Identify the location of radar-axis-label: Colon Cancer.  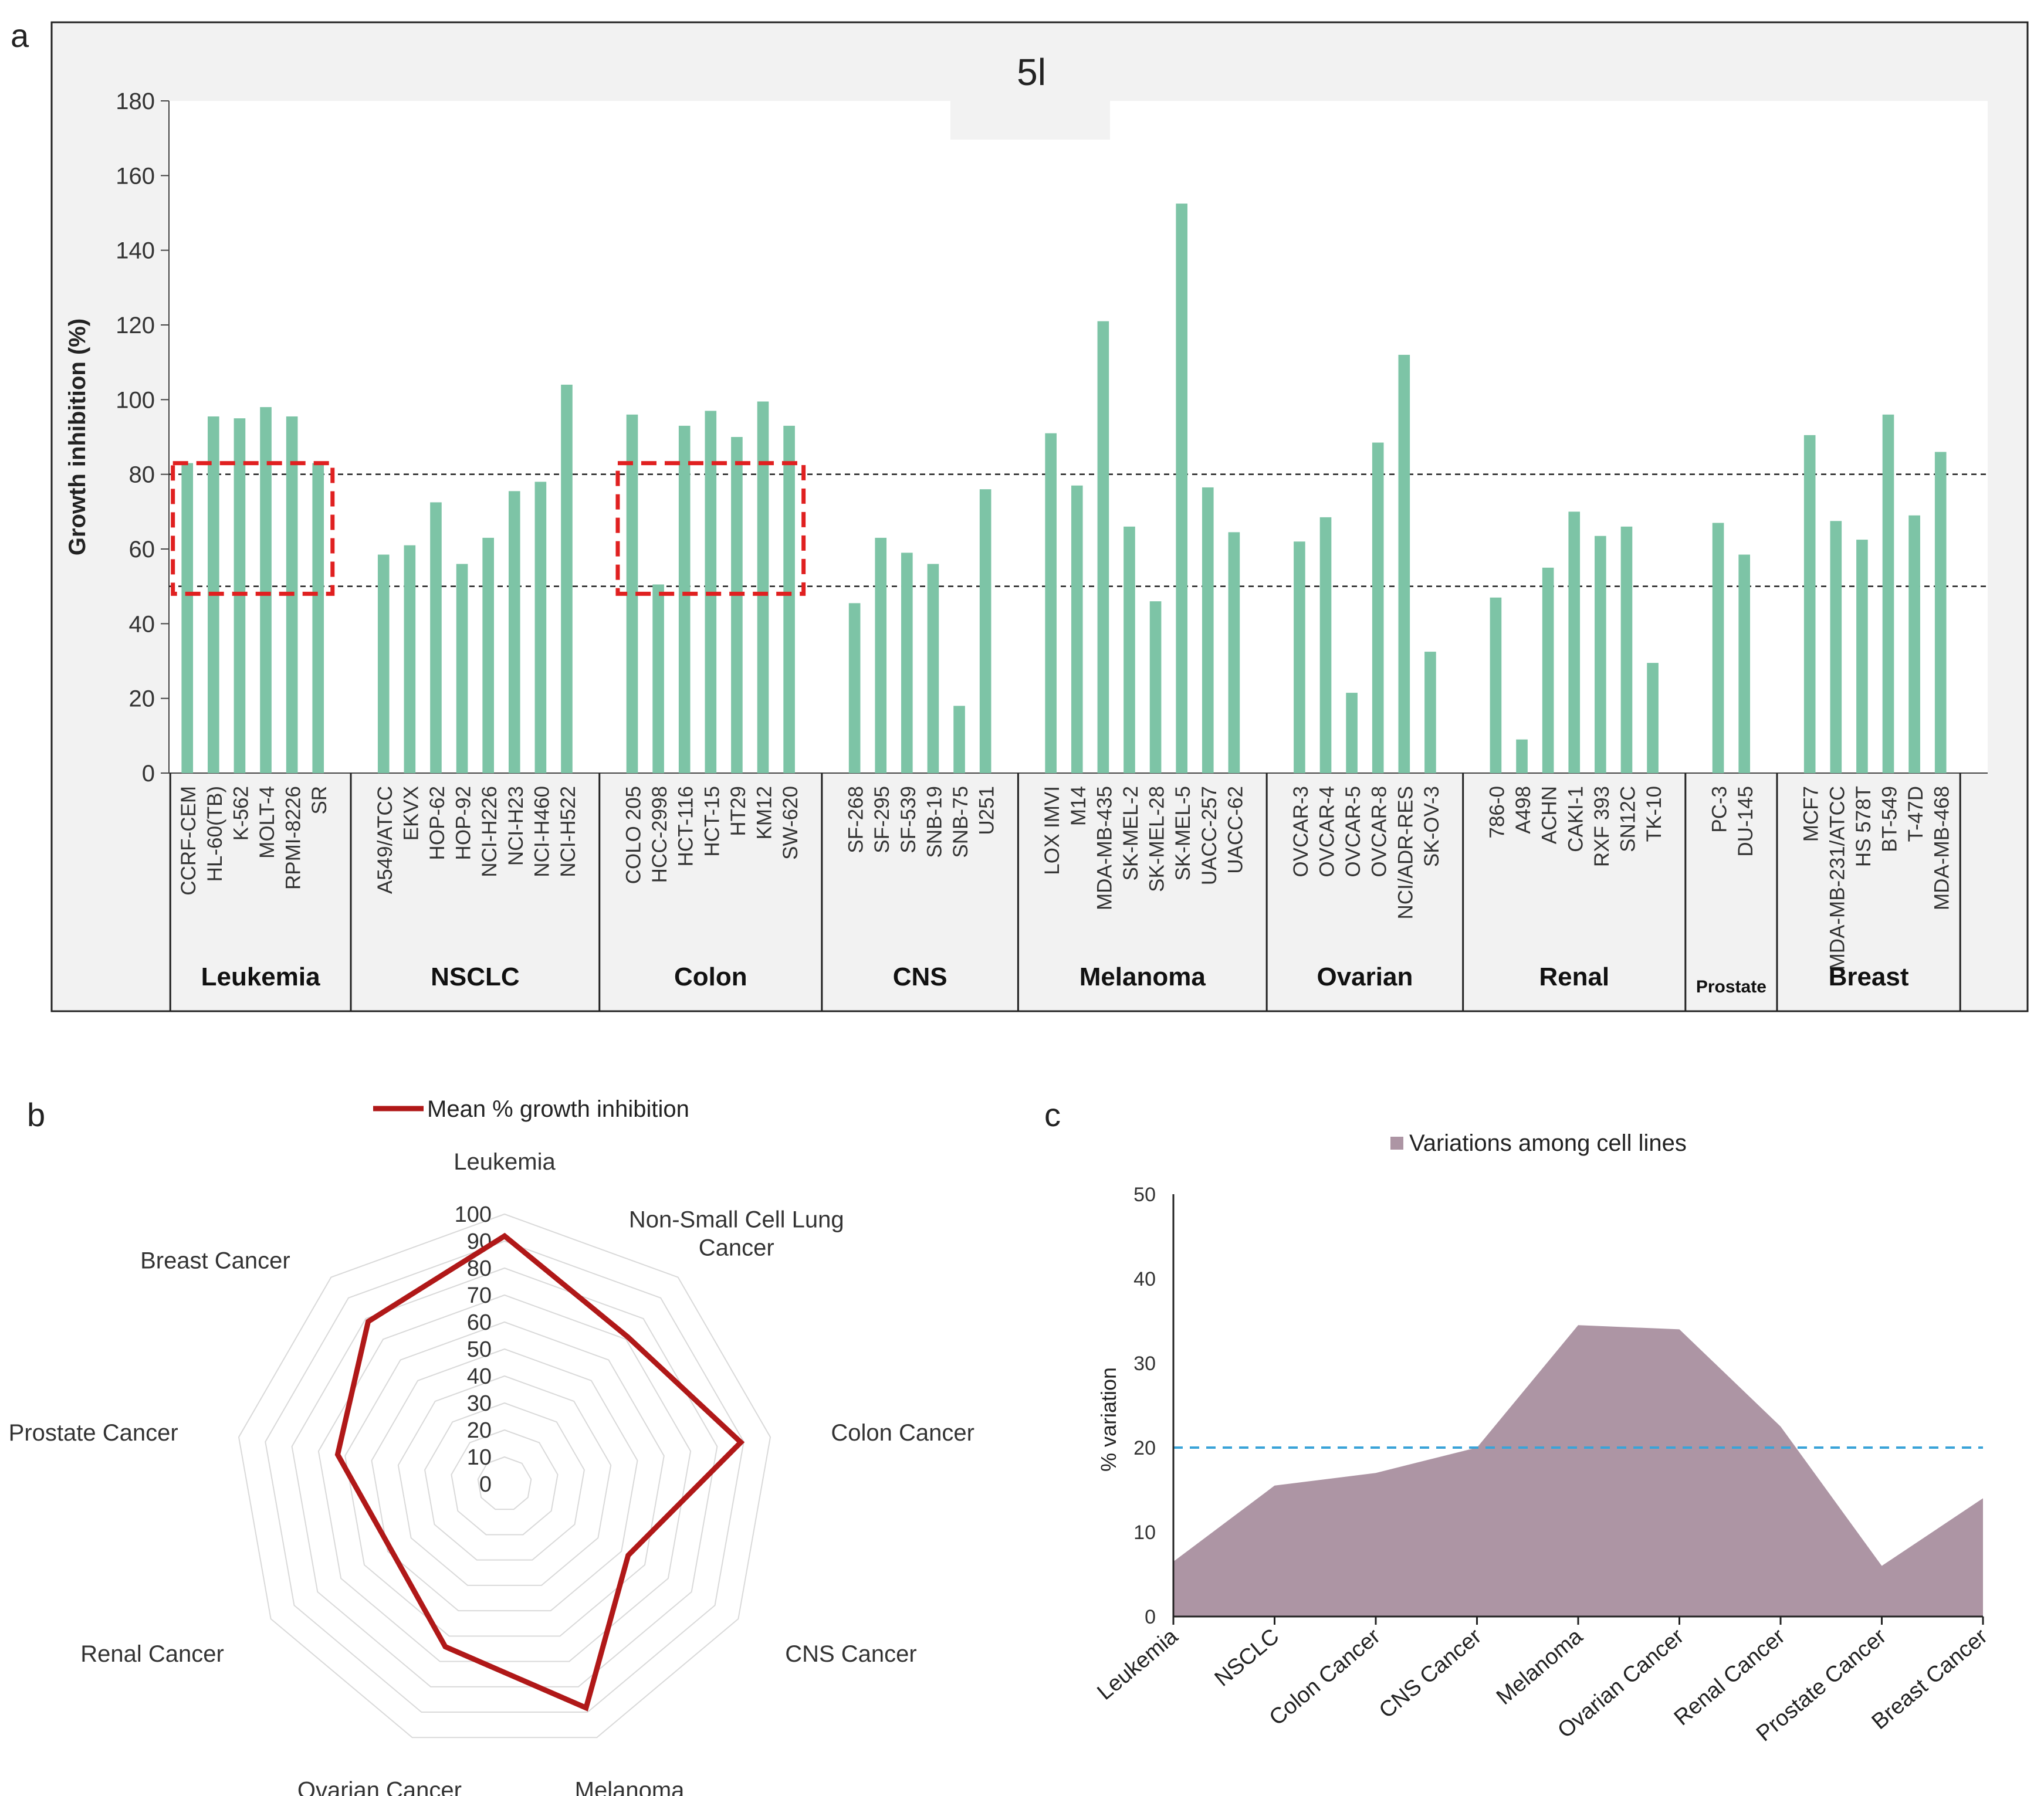
(903, 1433).